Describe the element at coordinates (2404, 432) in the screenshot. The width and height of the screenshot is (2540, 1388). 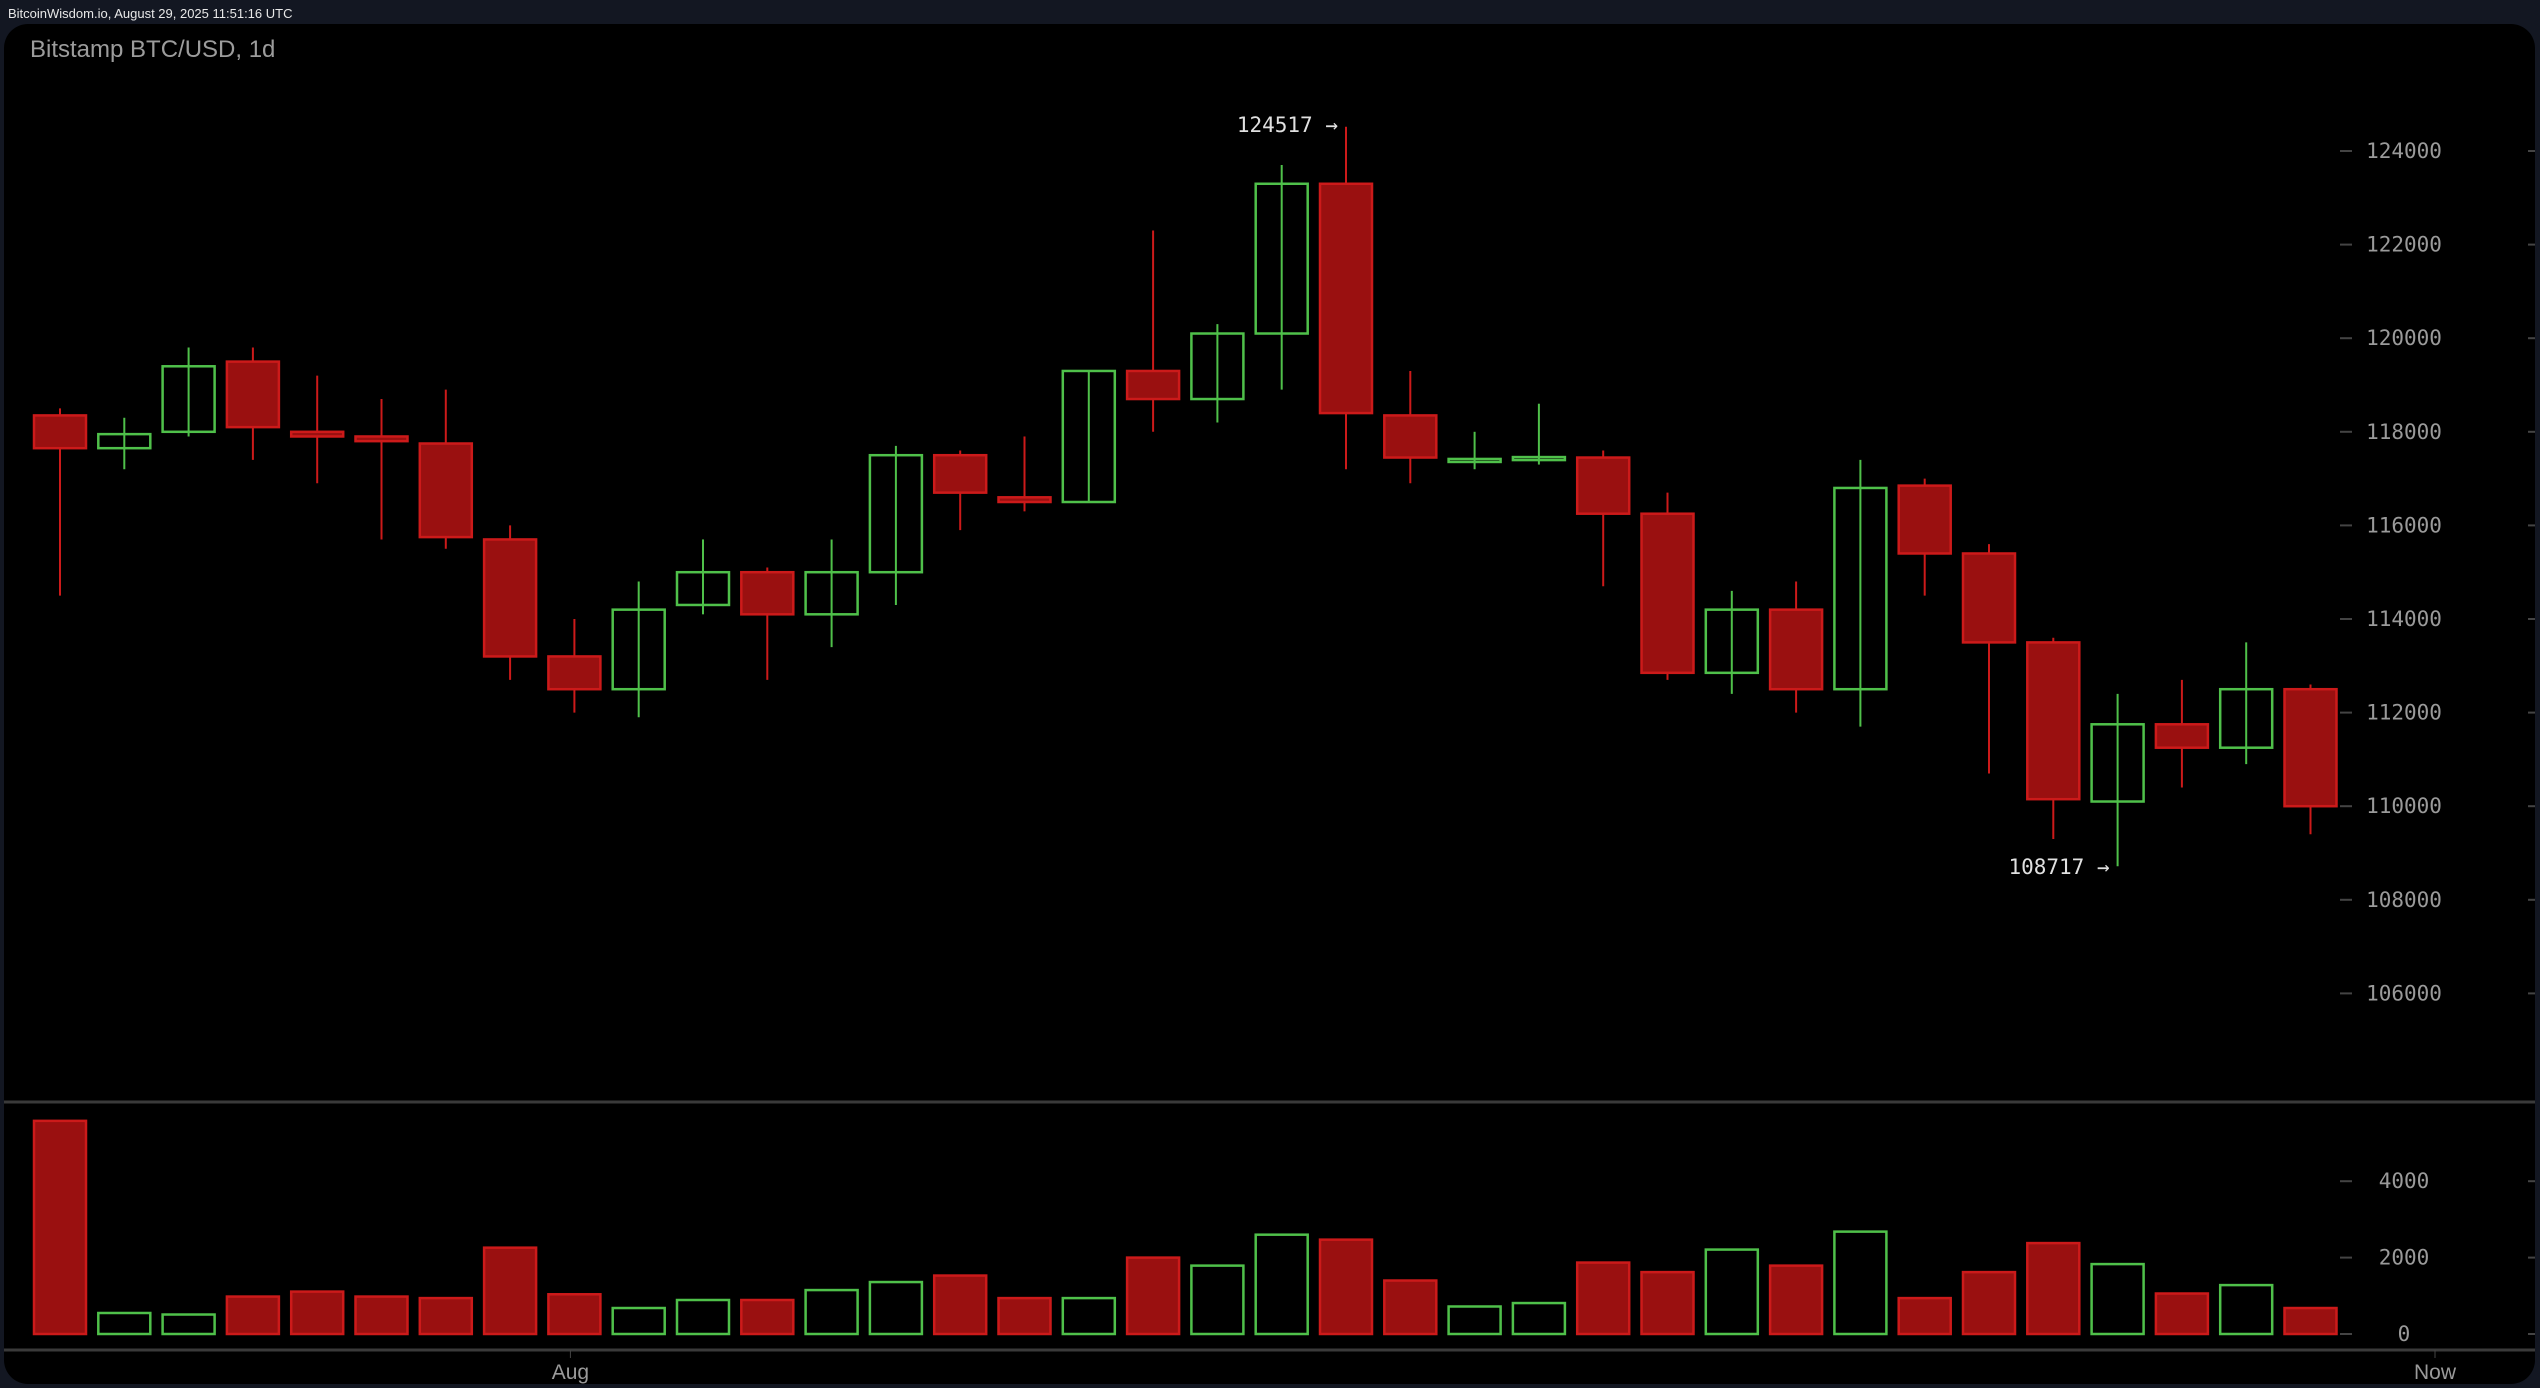
I see `y-tick-label: 118000` at that location.